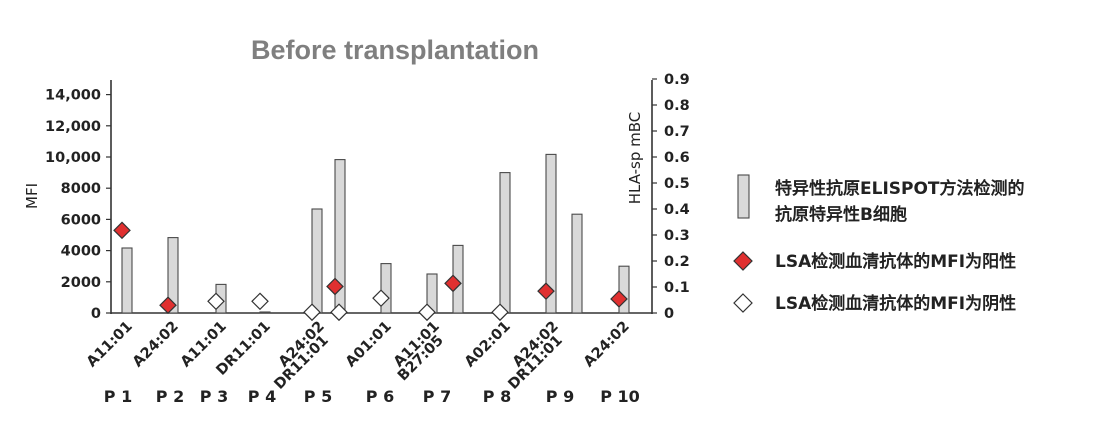  Describe the element at coordinates (677, 184) in the screenshot. I see `right-tick-label: 0.5` at that location.